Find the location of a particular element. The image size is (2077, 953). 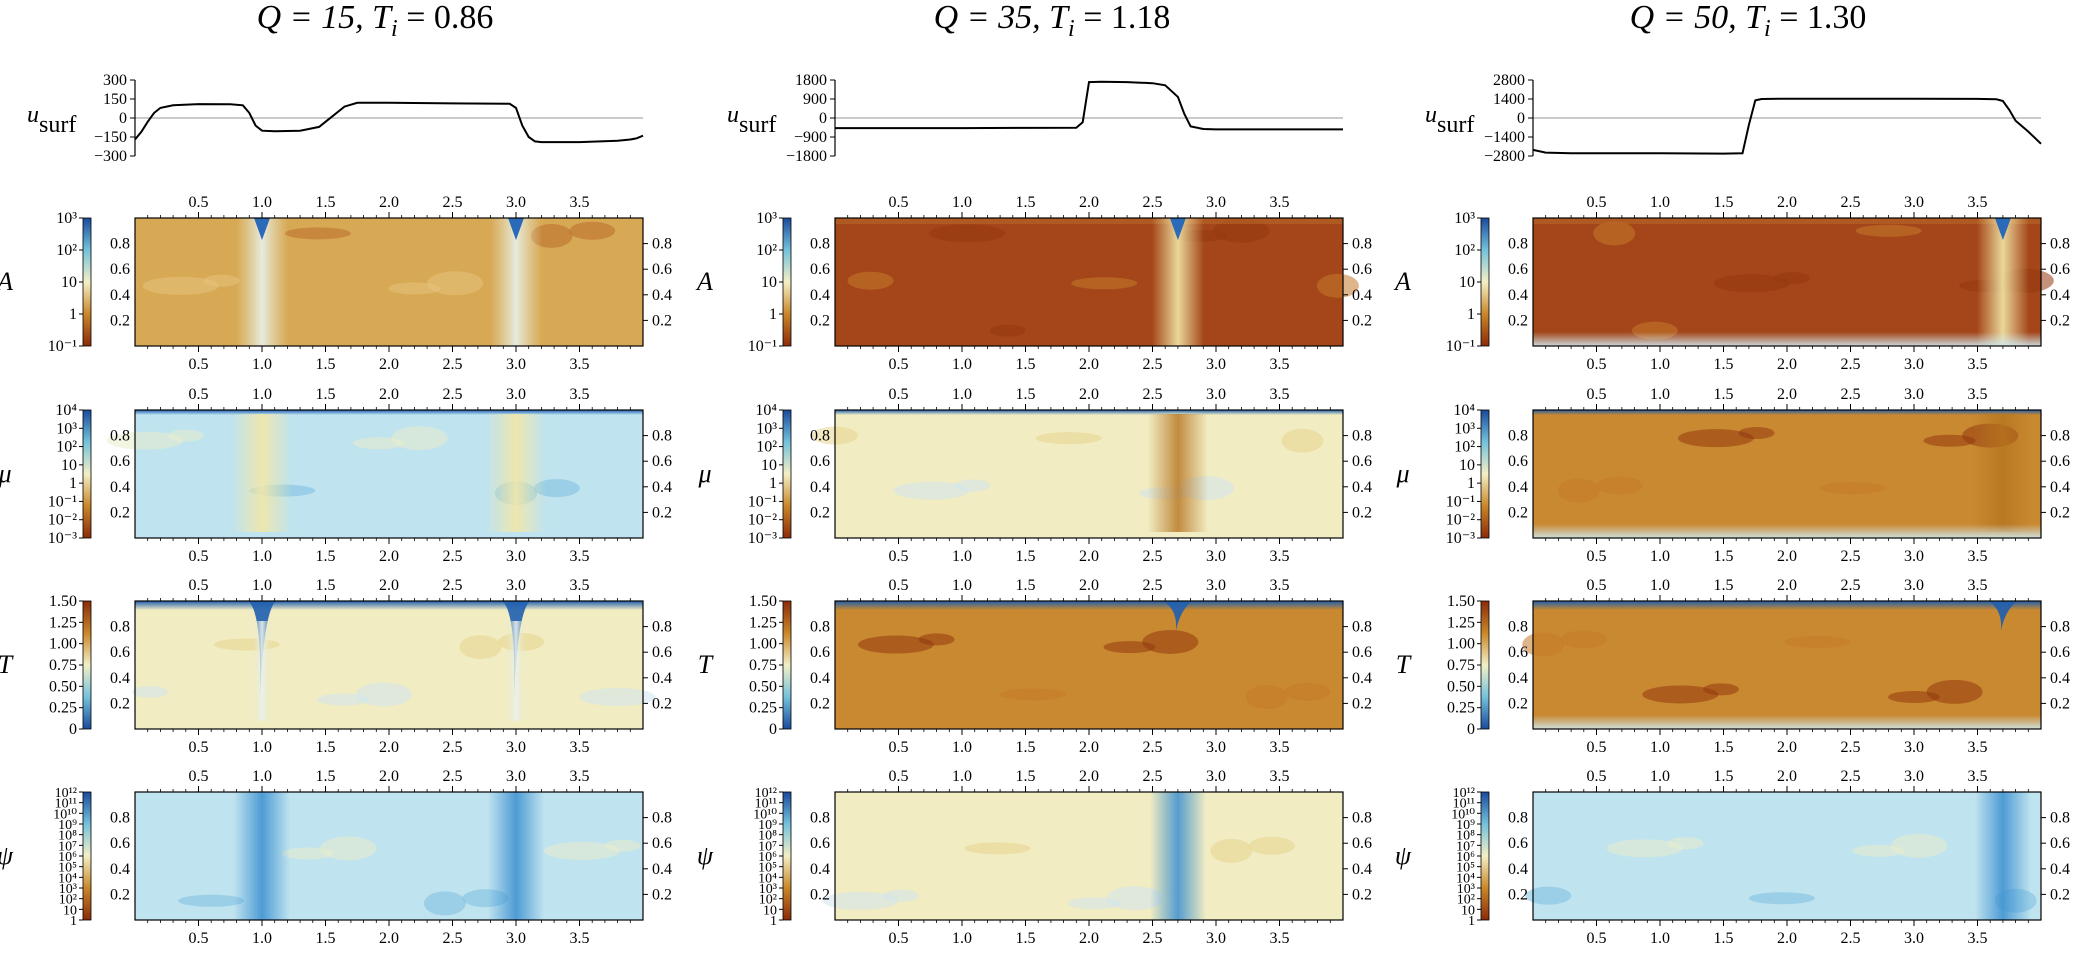

y-tick-label-left: 0.6 is located at coordinates (820, 269).